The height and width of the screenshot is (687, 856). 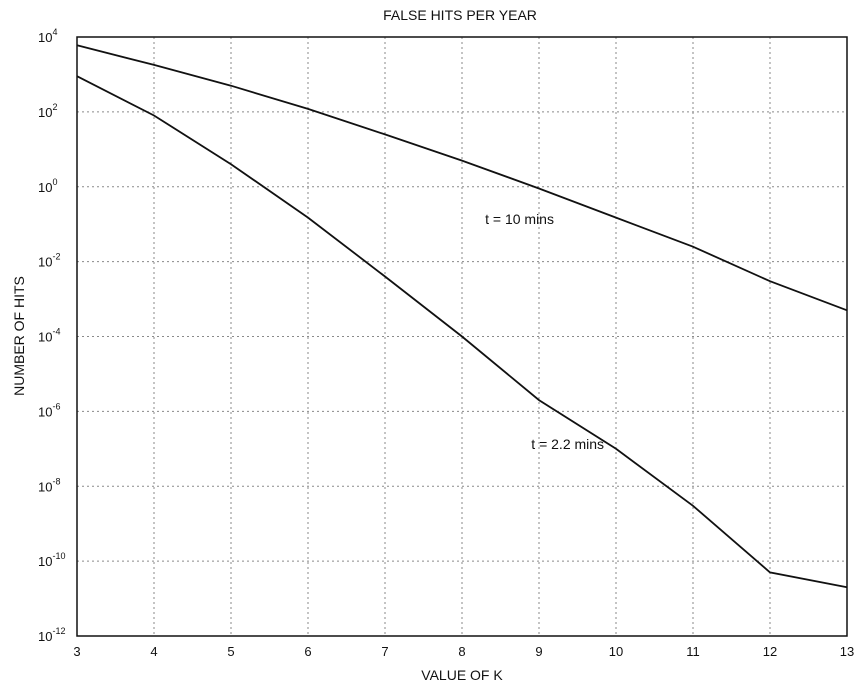 I want to click on chart-title: FALSE HITS PER YEAR, so click(x=460, y=15).